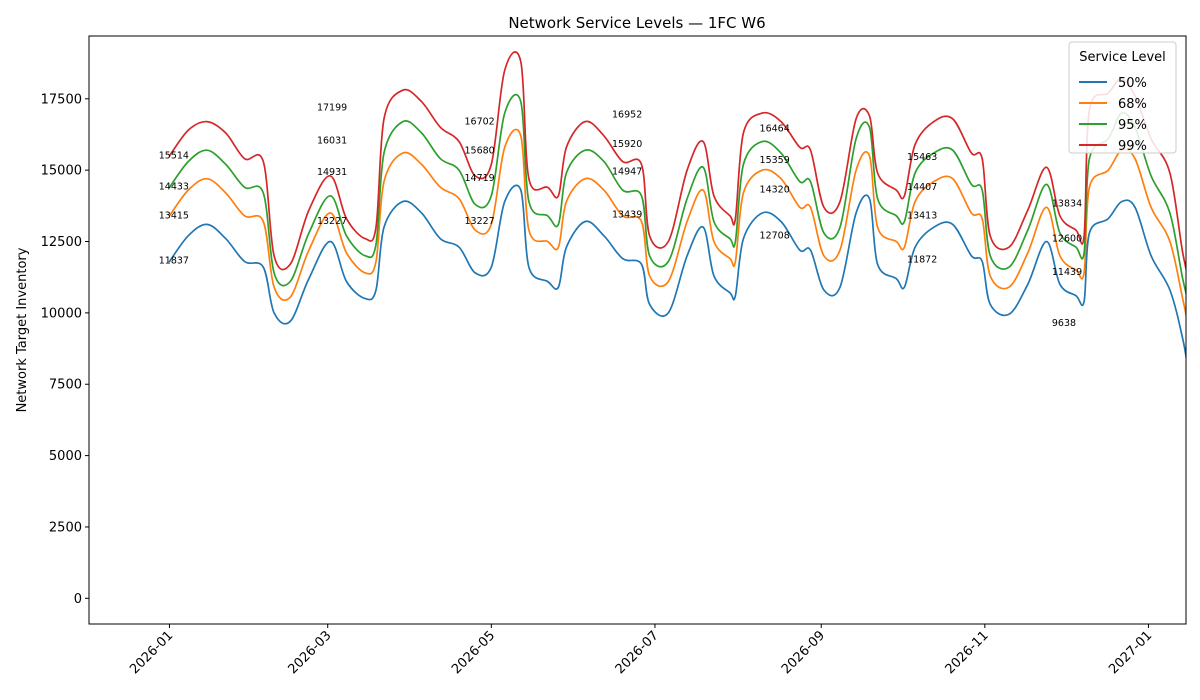 The height and width of the screenshot is (700, 1200). Describe the element at coordinates (1132, 83) in the screenshot. I see `legend-label: 50%` at that location.